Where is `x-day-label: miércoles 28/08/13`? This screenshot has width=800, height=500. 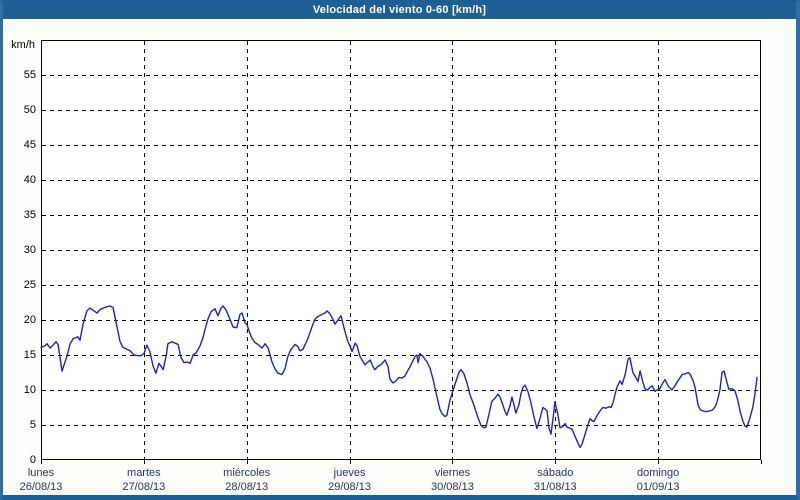
x-day-label: miércoles 28/08/13 is located at coordinates (247, 480).